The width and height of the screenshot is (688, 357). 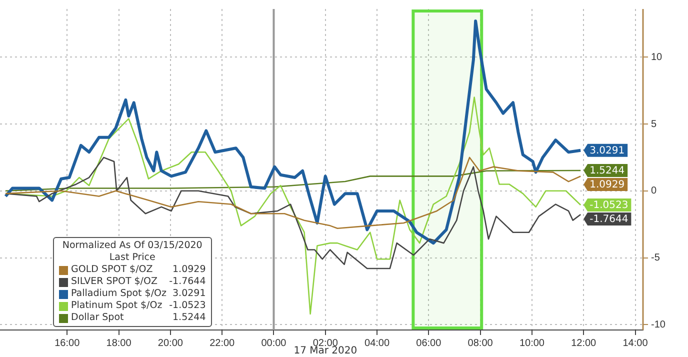 What do you see at coordinates (223, 343) in the screenshot?
I see `x-tick-label: 22:00` at bounding box center [223, 343].